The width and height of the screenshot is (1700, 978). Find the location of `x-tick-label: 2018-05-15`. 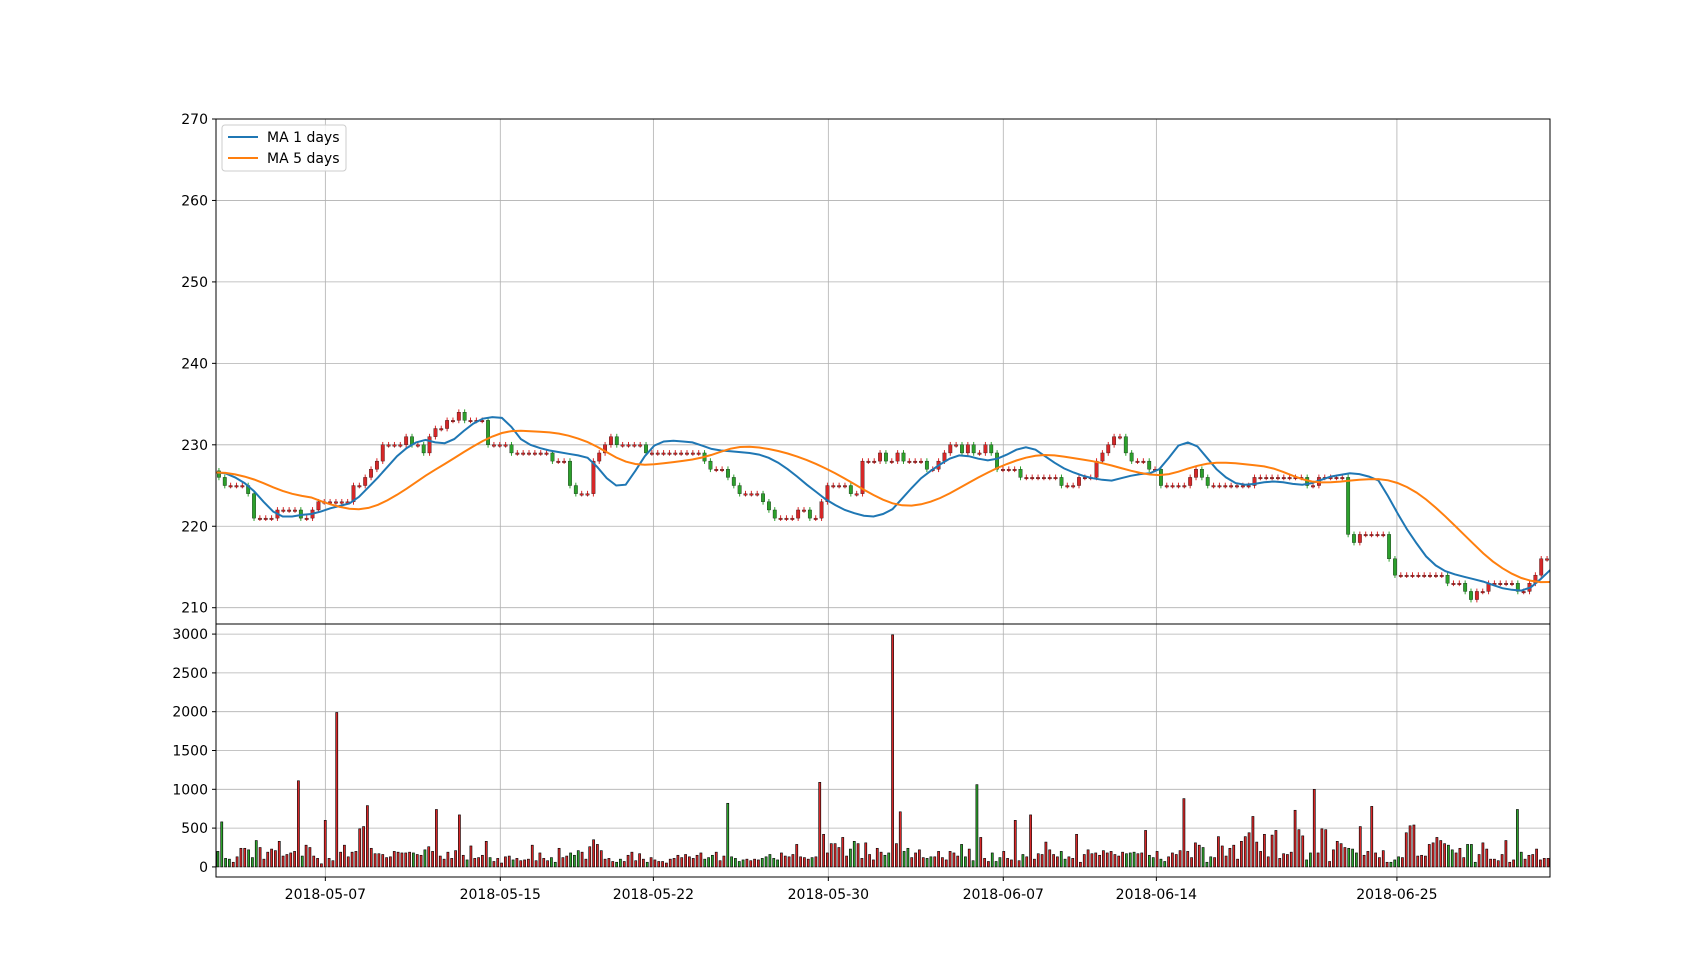

x-tick-label: 2018-05-15 is located at coordinates (500, 895).